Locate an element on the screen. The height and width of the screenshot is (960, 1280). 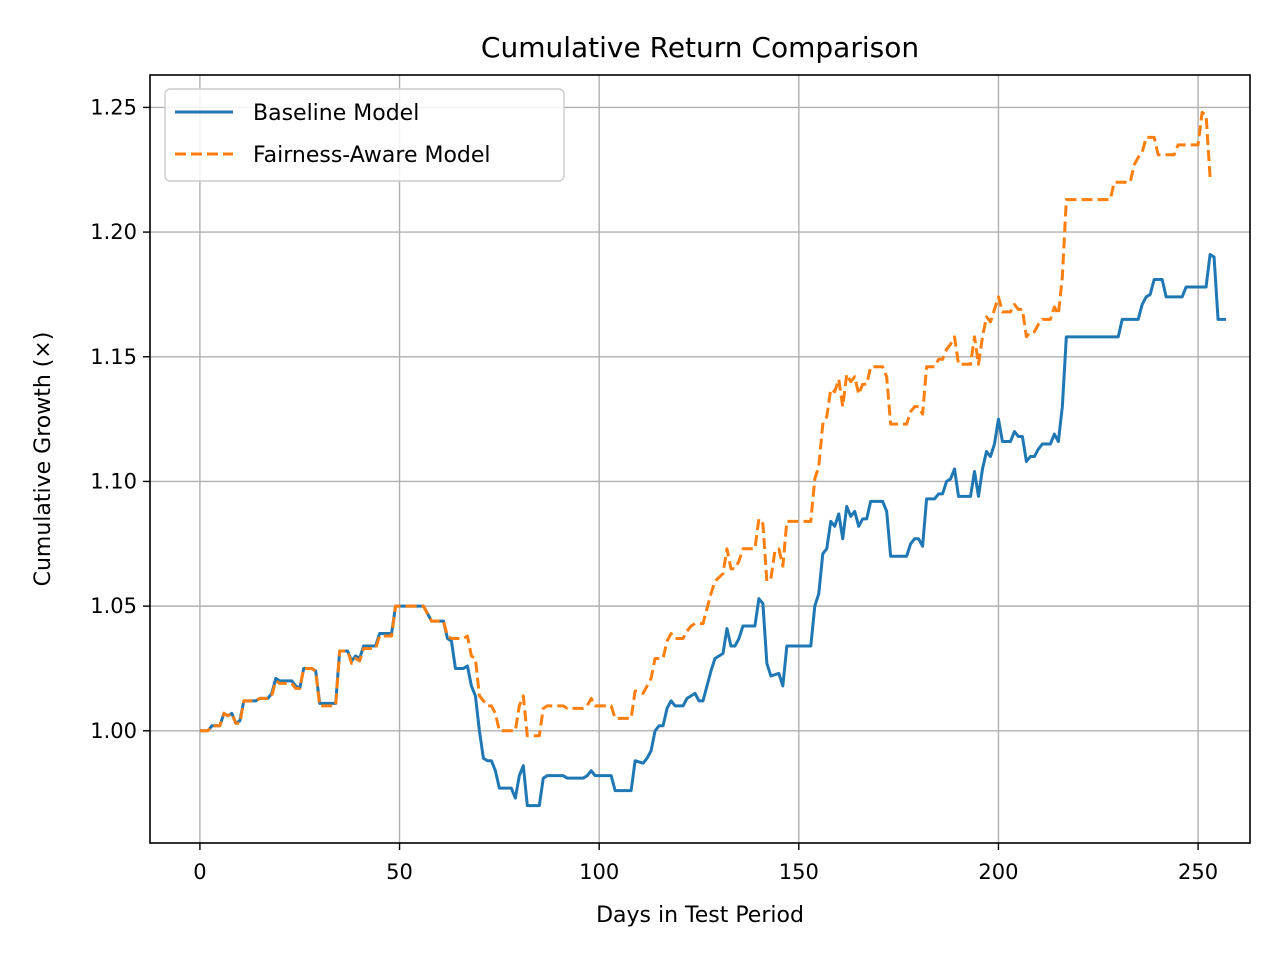
x-tick-label: 50 is located at coordinates (399, 872).